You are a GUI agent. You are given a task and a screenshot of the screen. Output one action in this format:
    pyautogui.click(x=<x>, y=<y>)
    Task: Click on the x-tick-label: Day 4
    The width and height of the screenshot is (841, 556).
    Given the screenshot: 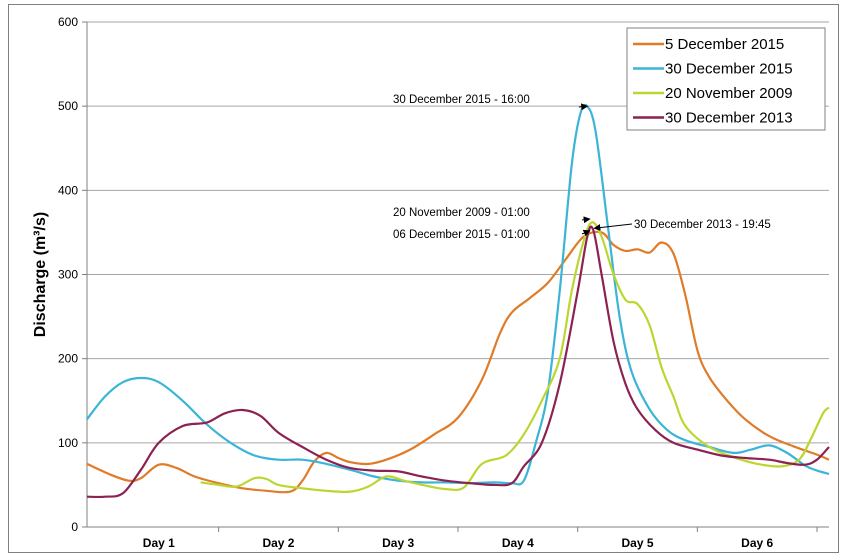 What is the action you would take?
    pyautogui.click(x=518, y=543)
    